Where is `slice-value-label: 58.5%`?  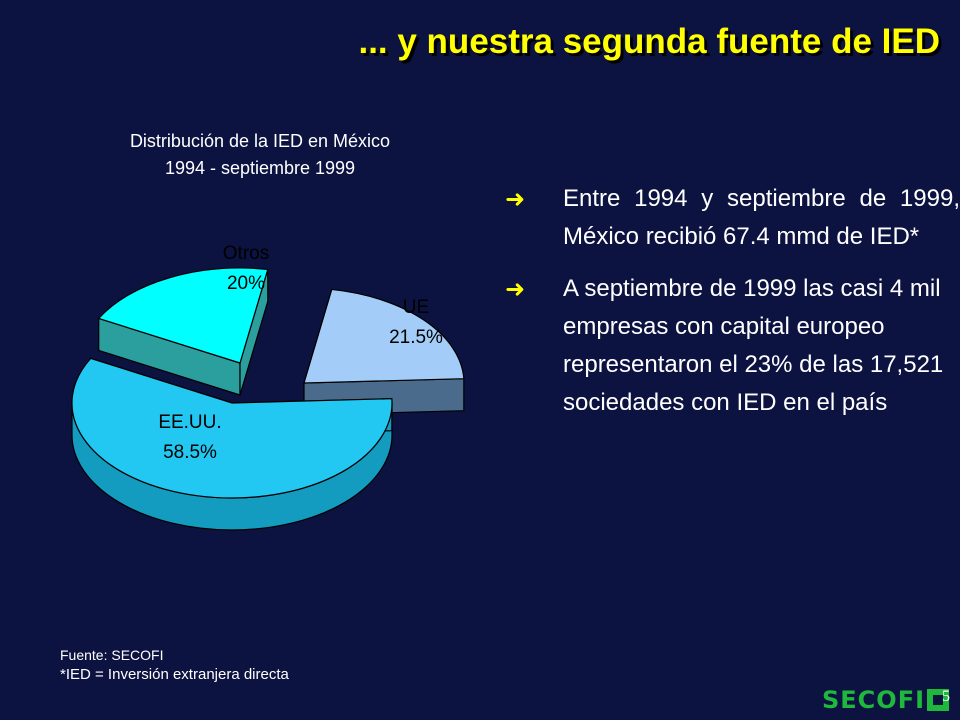
slice-value-label: 58.5% is located at coordinates (190, 452).